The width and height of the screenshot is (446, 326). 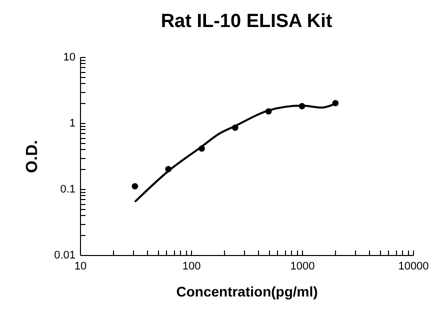 I want to click on y-tick-label: 0.01, so click(x=65, y=256).